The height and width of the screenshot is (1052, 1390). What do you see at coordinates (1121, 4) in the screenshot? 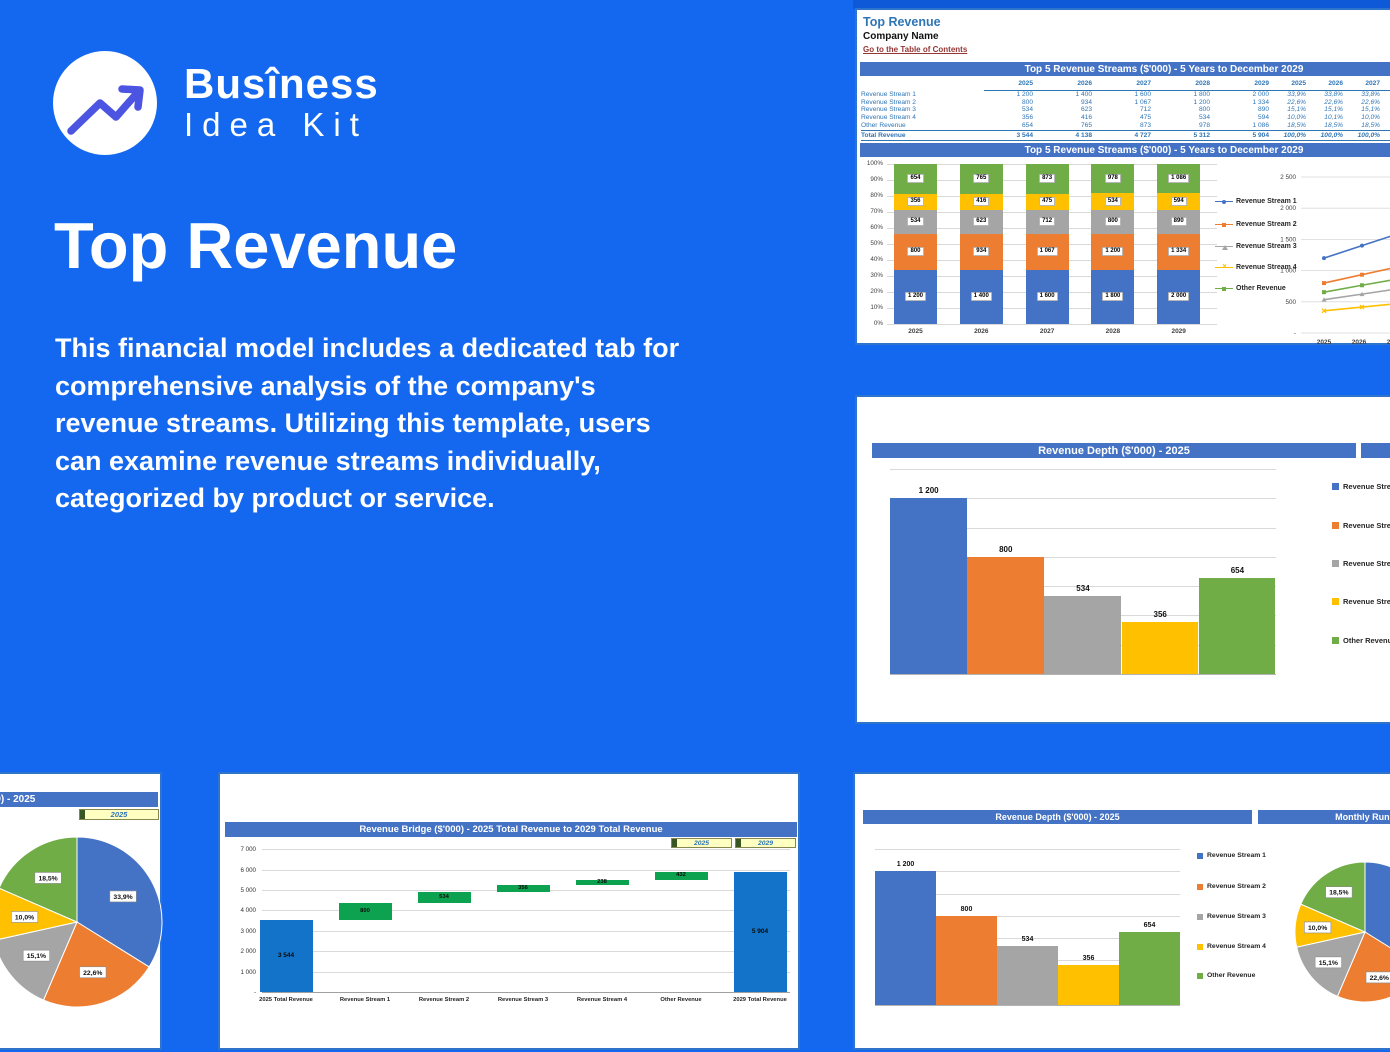
I see `panel-edge-strip` at bounding box center [1121, 4].